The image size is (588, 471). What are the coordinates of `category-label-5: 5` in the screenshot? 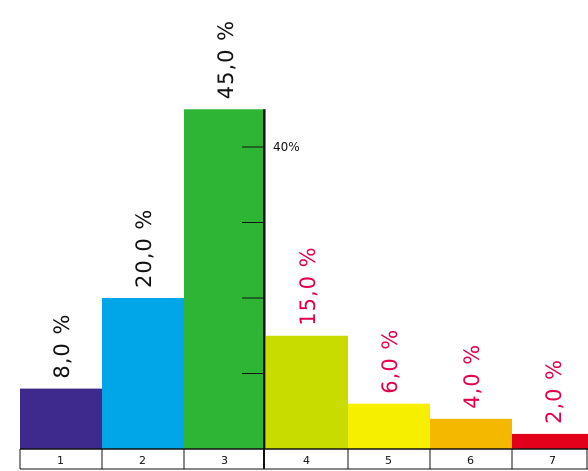 It's located at (388, 460).